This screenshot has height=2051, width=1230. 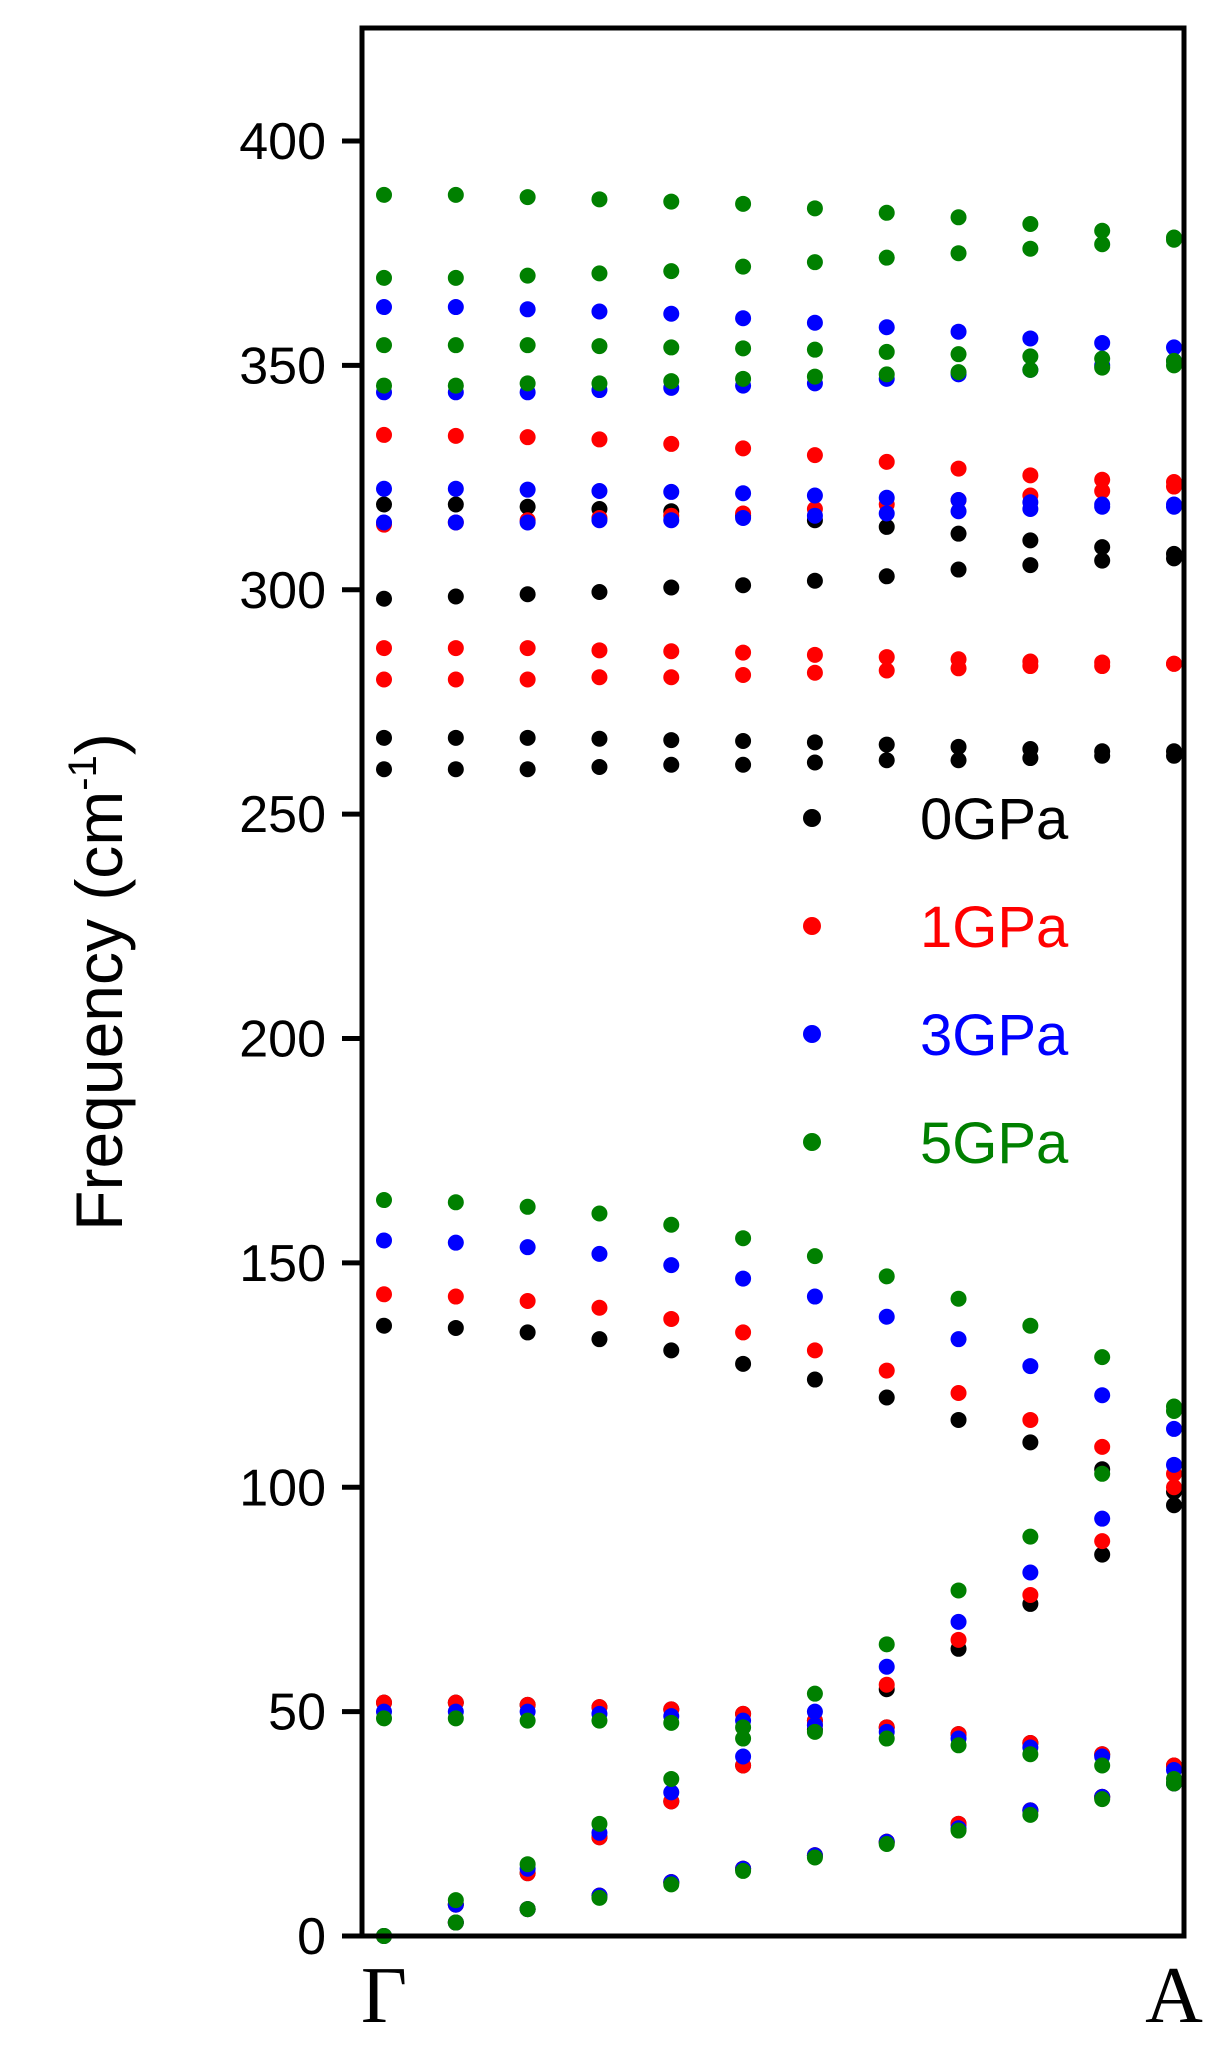 I want to click on y-tick-label: 300, so click(x=282, y=591).